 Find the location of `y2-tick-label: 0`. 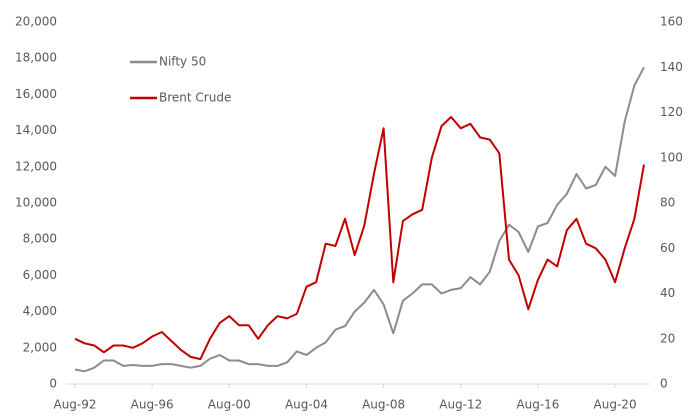

y2-tick-label: 0 is located at coordinates (664, 384).